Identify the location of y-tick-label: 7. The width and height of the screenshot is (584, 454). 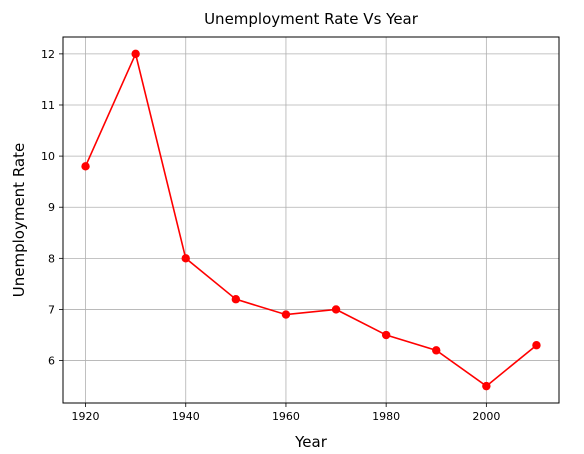
(51, 309).